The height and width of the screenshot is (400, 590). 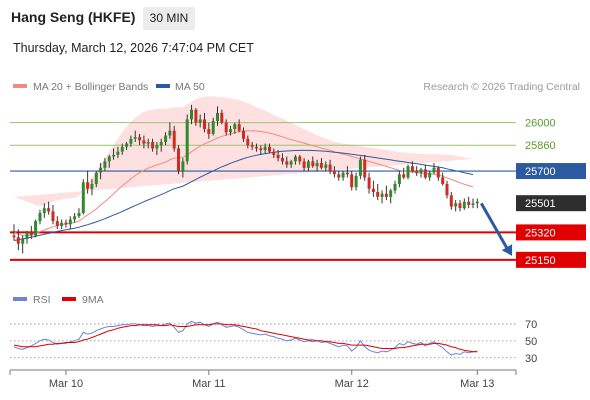 I want to click on x-tick-label: Mar 10, so click(x=66, y=384).